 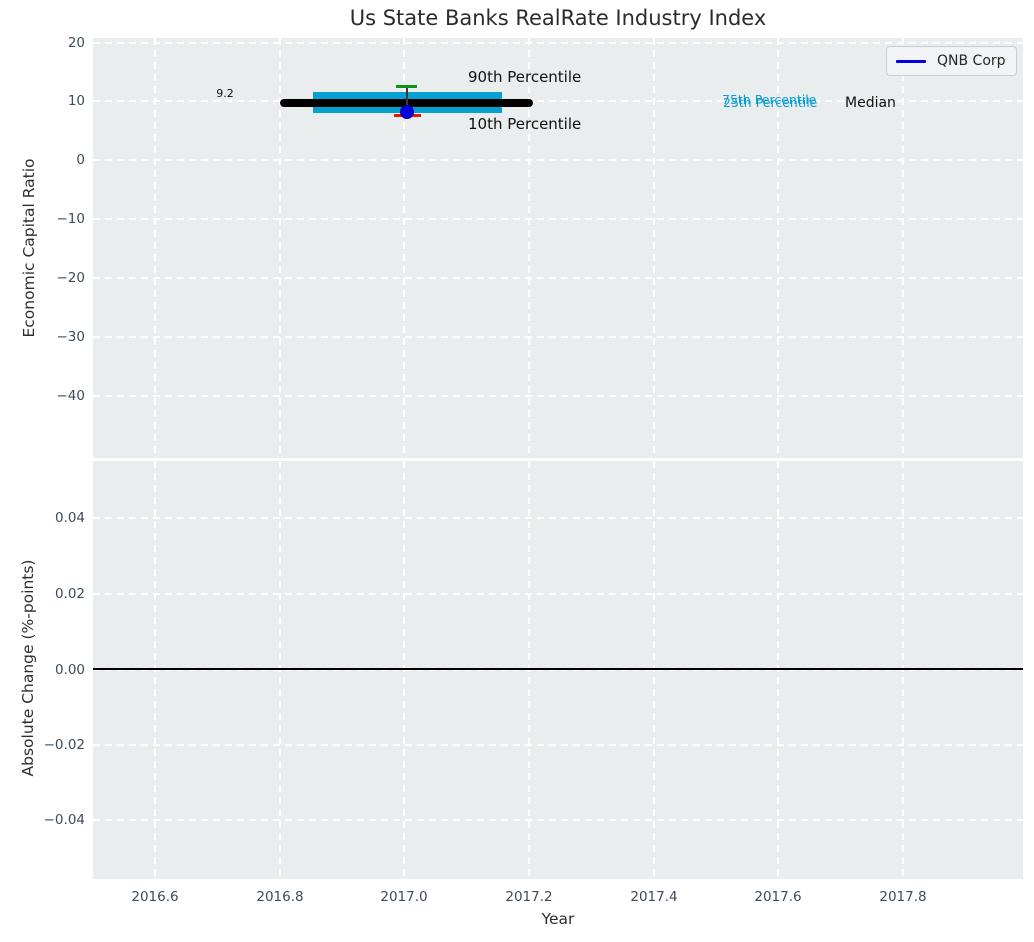 What do you see at coordinates (525, 77) in the screenshot?
I see `p90-annotation: 90th Percentile` at bounding box center [525, 77].